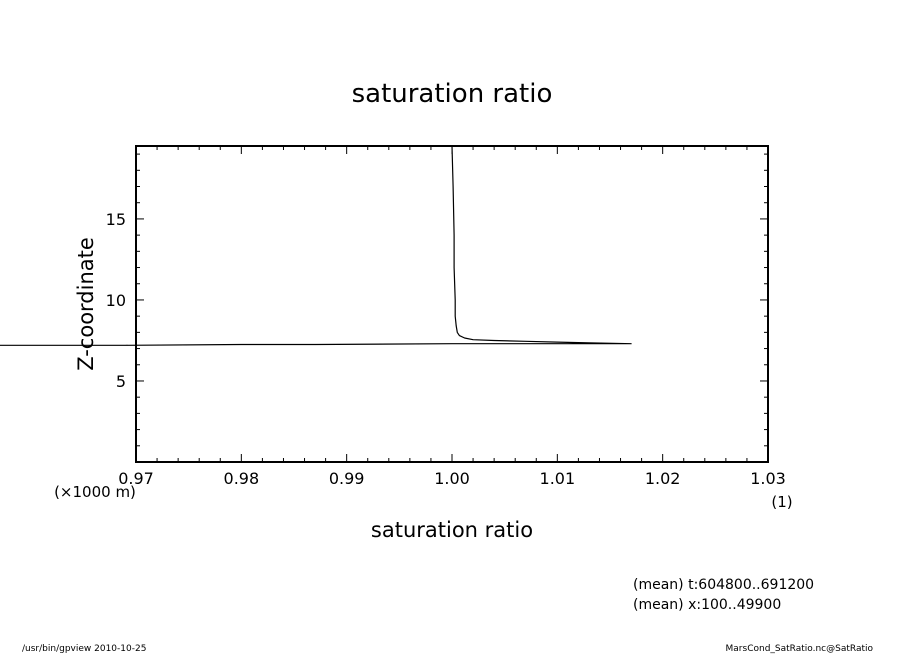 This screenshot has height=654, width=904. I want to click on x-tick-label: 1.01, so click(558, 478).